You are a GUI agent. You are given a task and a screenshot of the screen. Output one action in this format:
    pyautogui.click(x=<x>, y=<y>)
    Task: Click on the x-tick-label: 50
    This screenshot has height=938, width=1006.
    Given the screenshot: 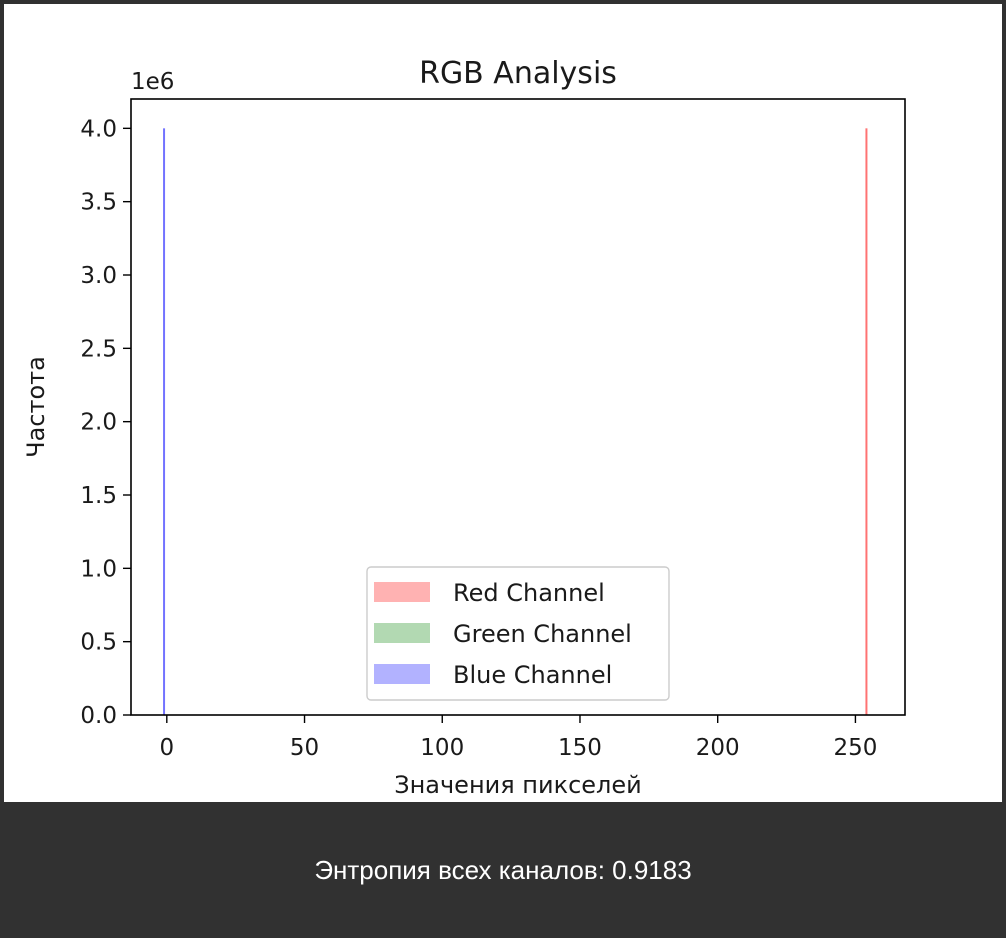 What is the action you would take?
    pyautogui.click(x=304, y=748)
    